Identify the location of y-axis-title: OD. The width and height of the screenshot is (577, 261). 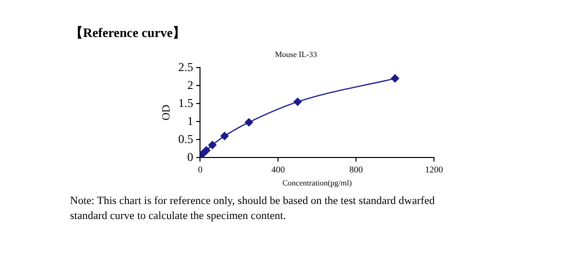
(166, 112).